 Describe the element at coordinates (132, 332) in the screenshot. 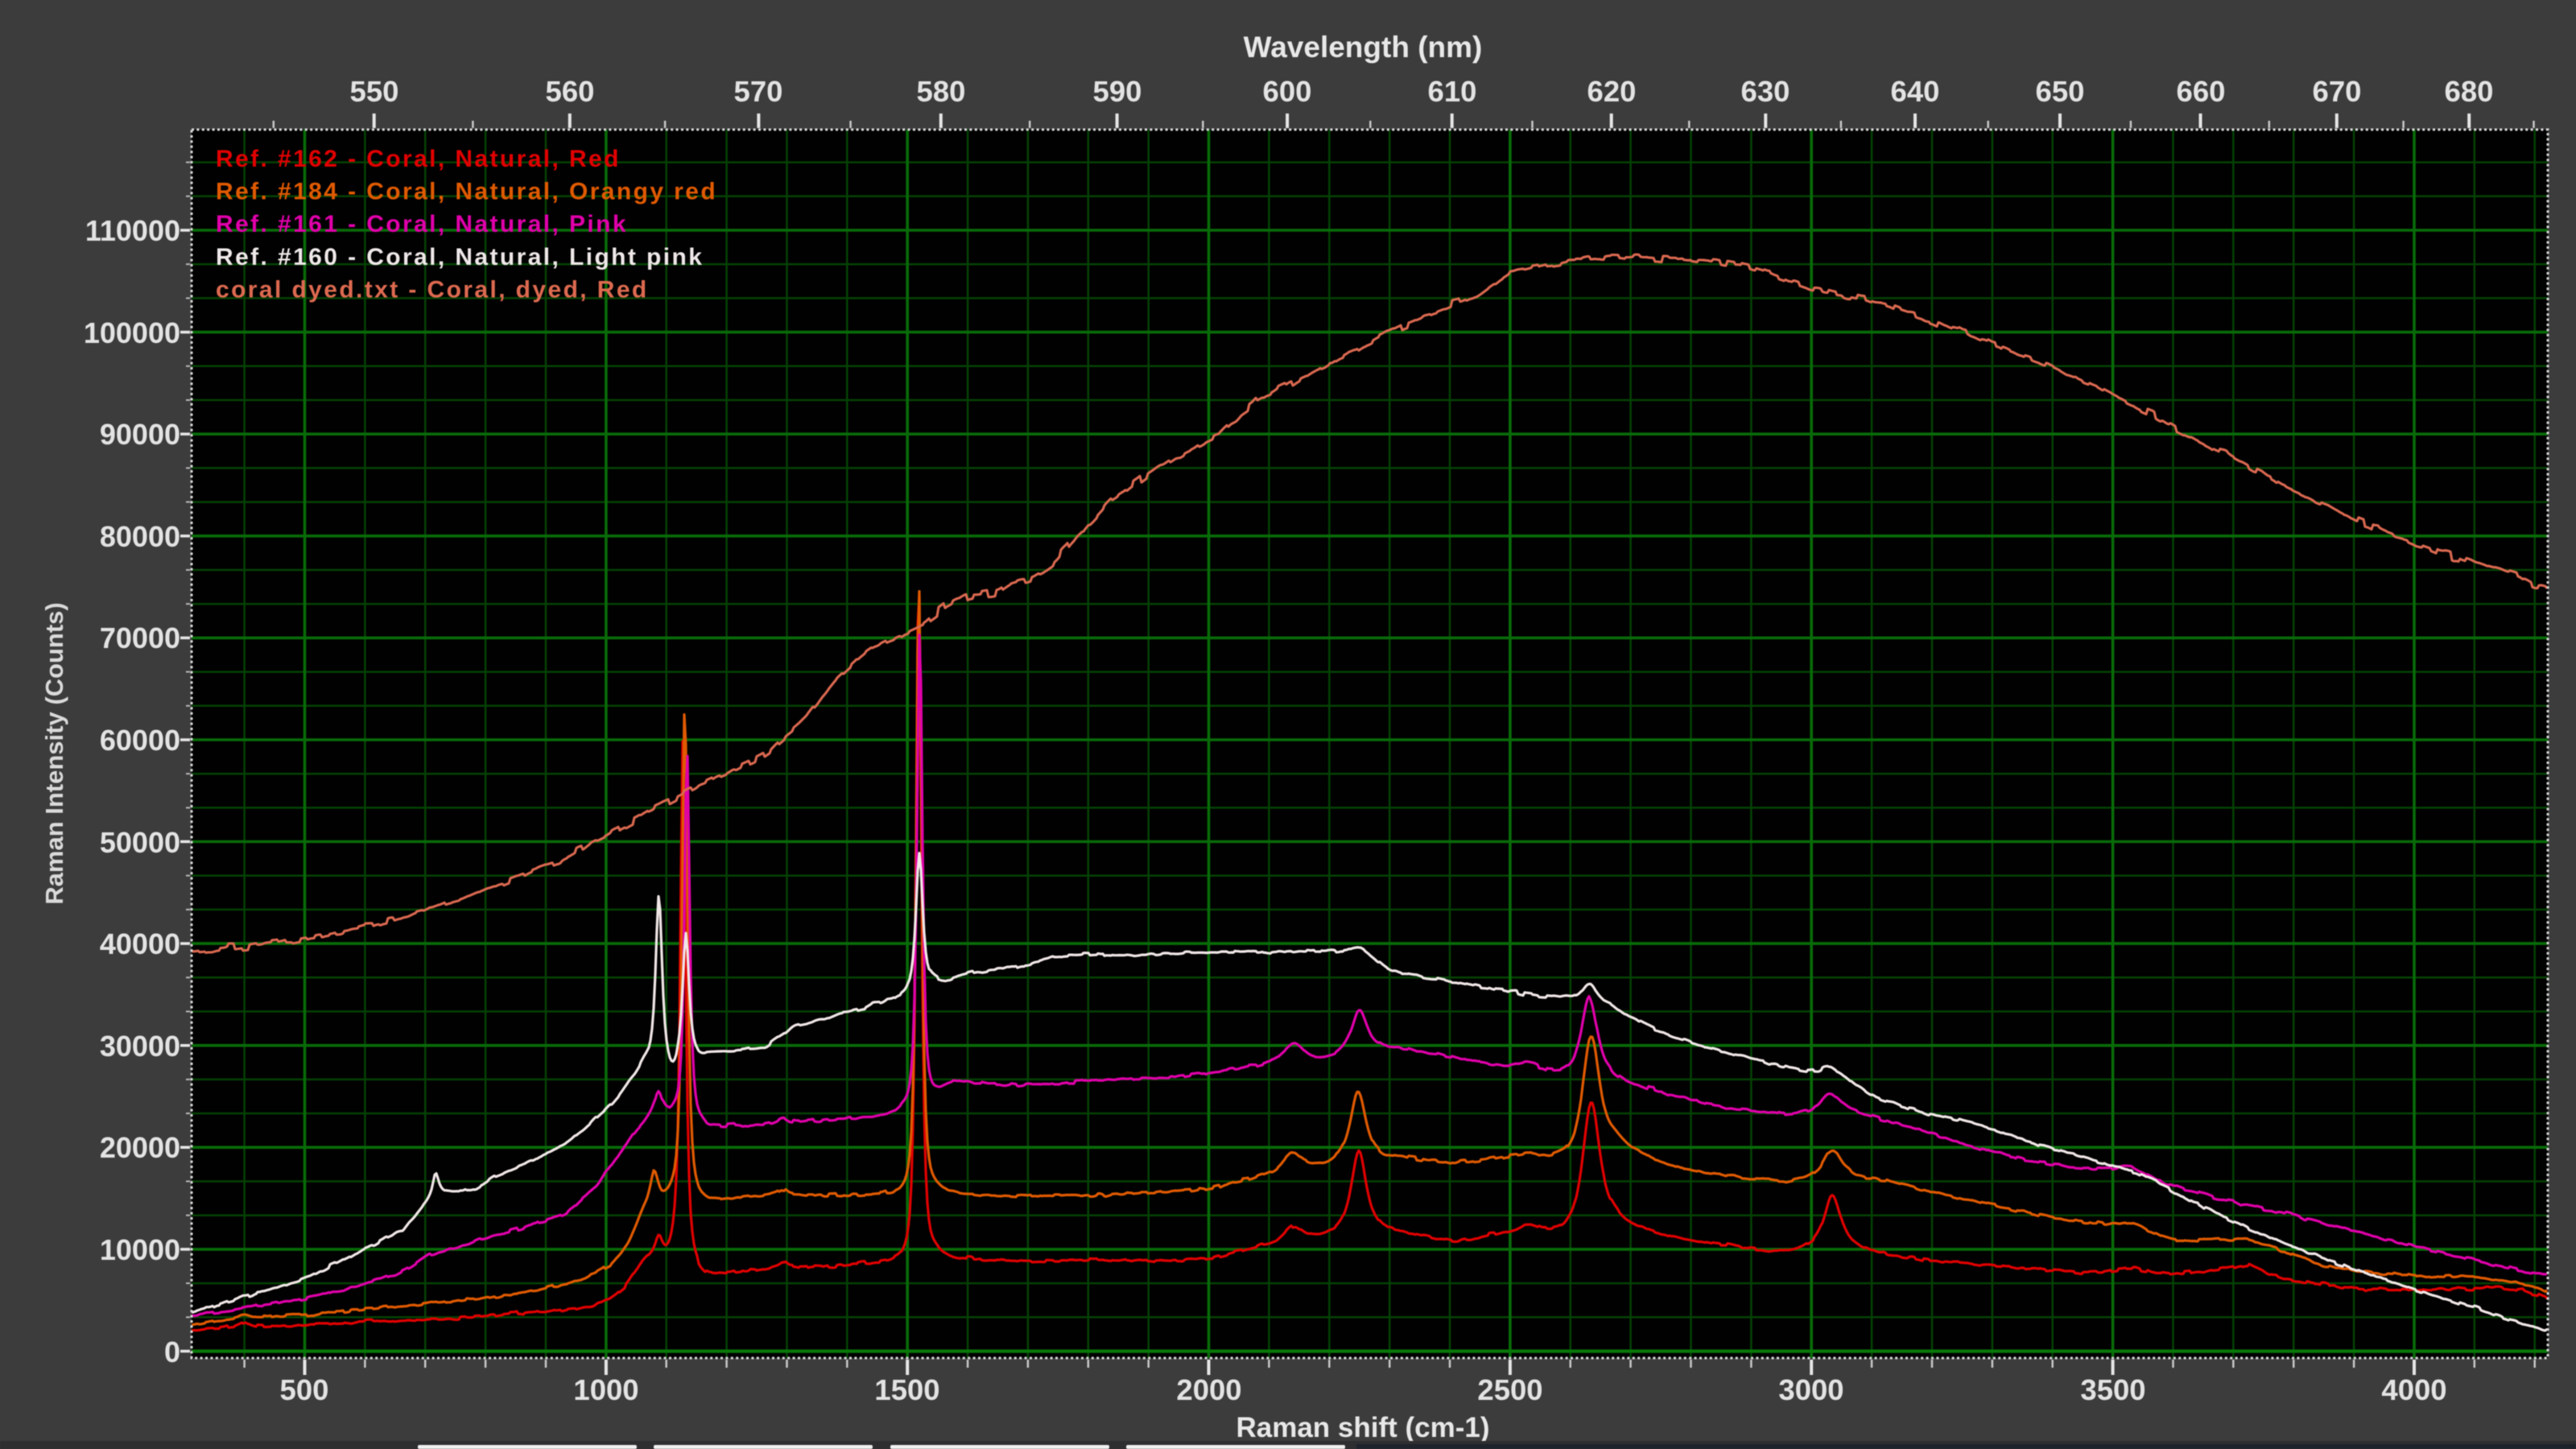

I see `svg-text: 100000` at that location.